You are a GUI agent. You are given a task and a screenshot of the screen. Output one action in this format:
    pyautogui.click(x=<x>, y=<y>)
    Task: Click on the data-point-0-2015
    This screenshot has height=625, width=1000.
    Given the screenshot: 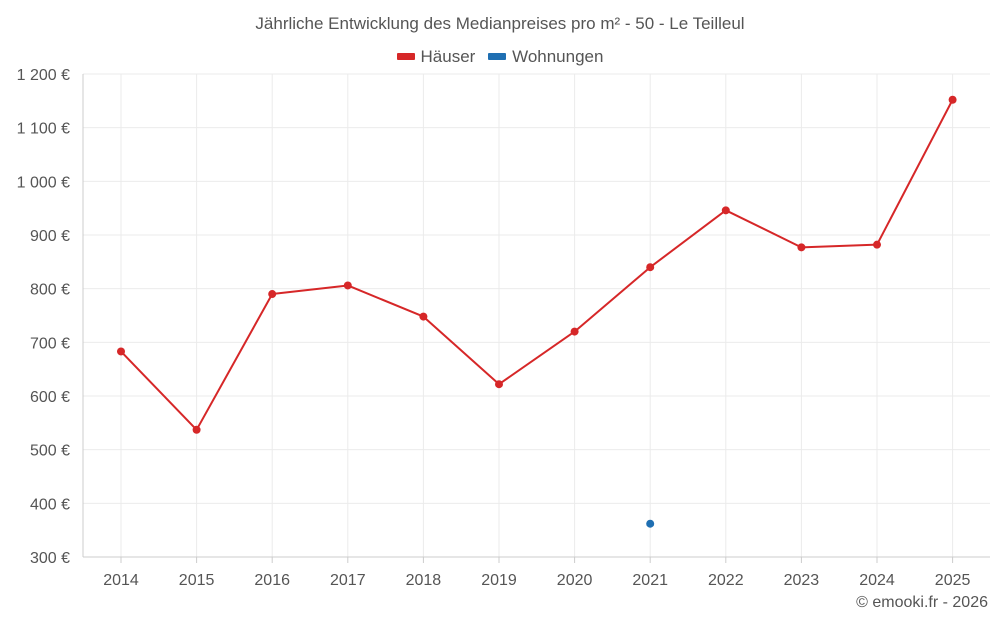 What is the action you would take?
    pyautogui.click(x=196, y=429)
    